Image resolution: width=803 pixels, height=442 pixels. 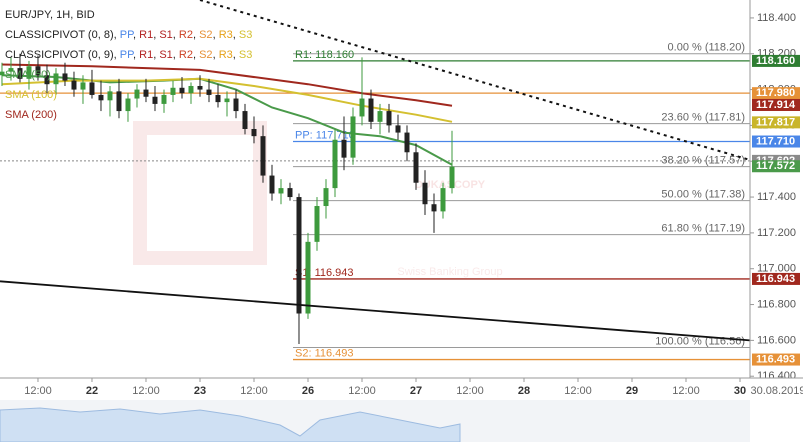 What do you see at coordinates (375, 311) in the screenshot?
I see `trend-line` at bounding box center [375, 311].